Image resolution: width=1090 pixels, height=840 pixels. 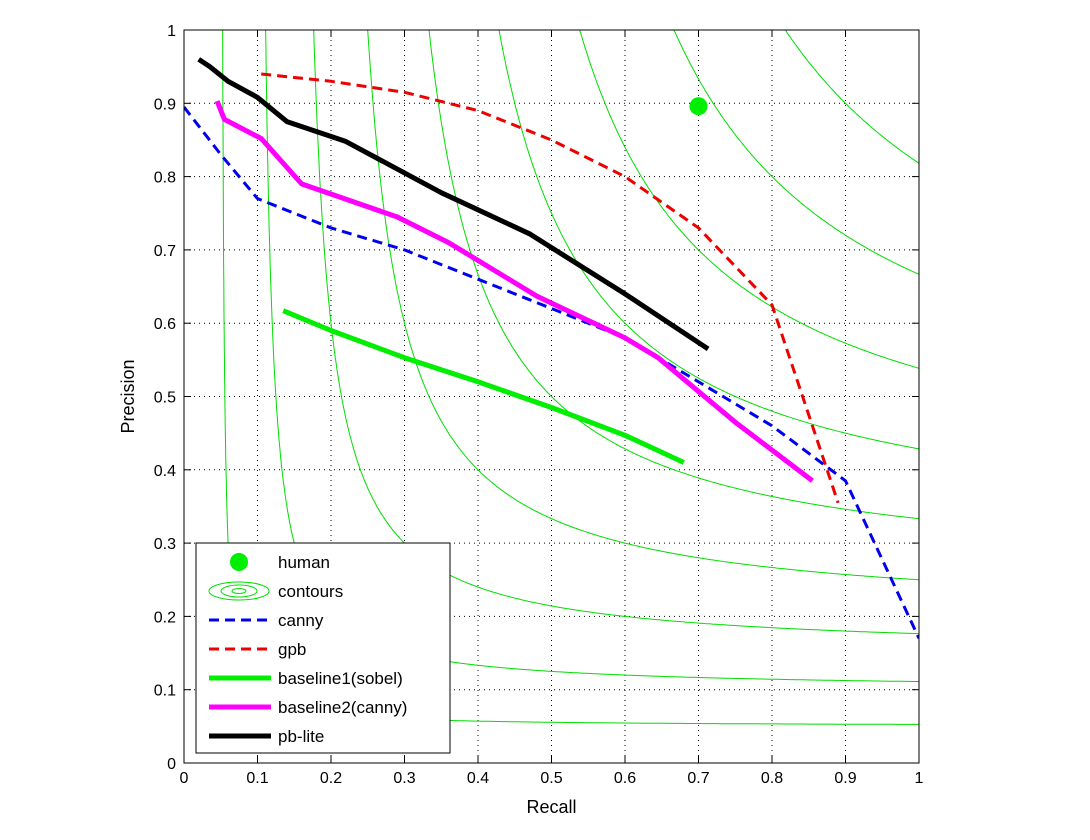 I want to click on y-tick-label: 0.2, so click(x=165, y=617).